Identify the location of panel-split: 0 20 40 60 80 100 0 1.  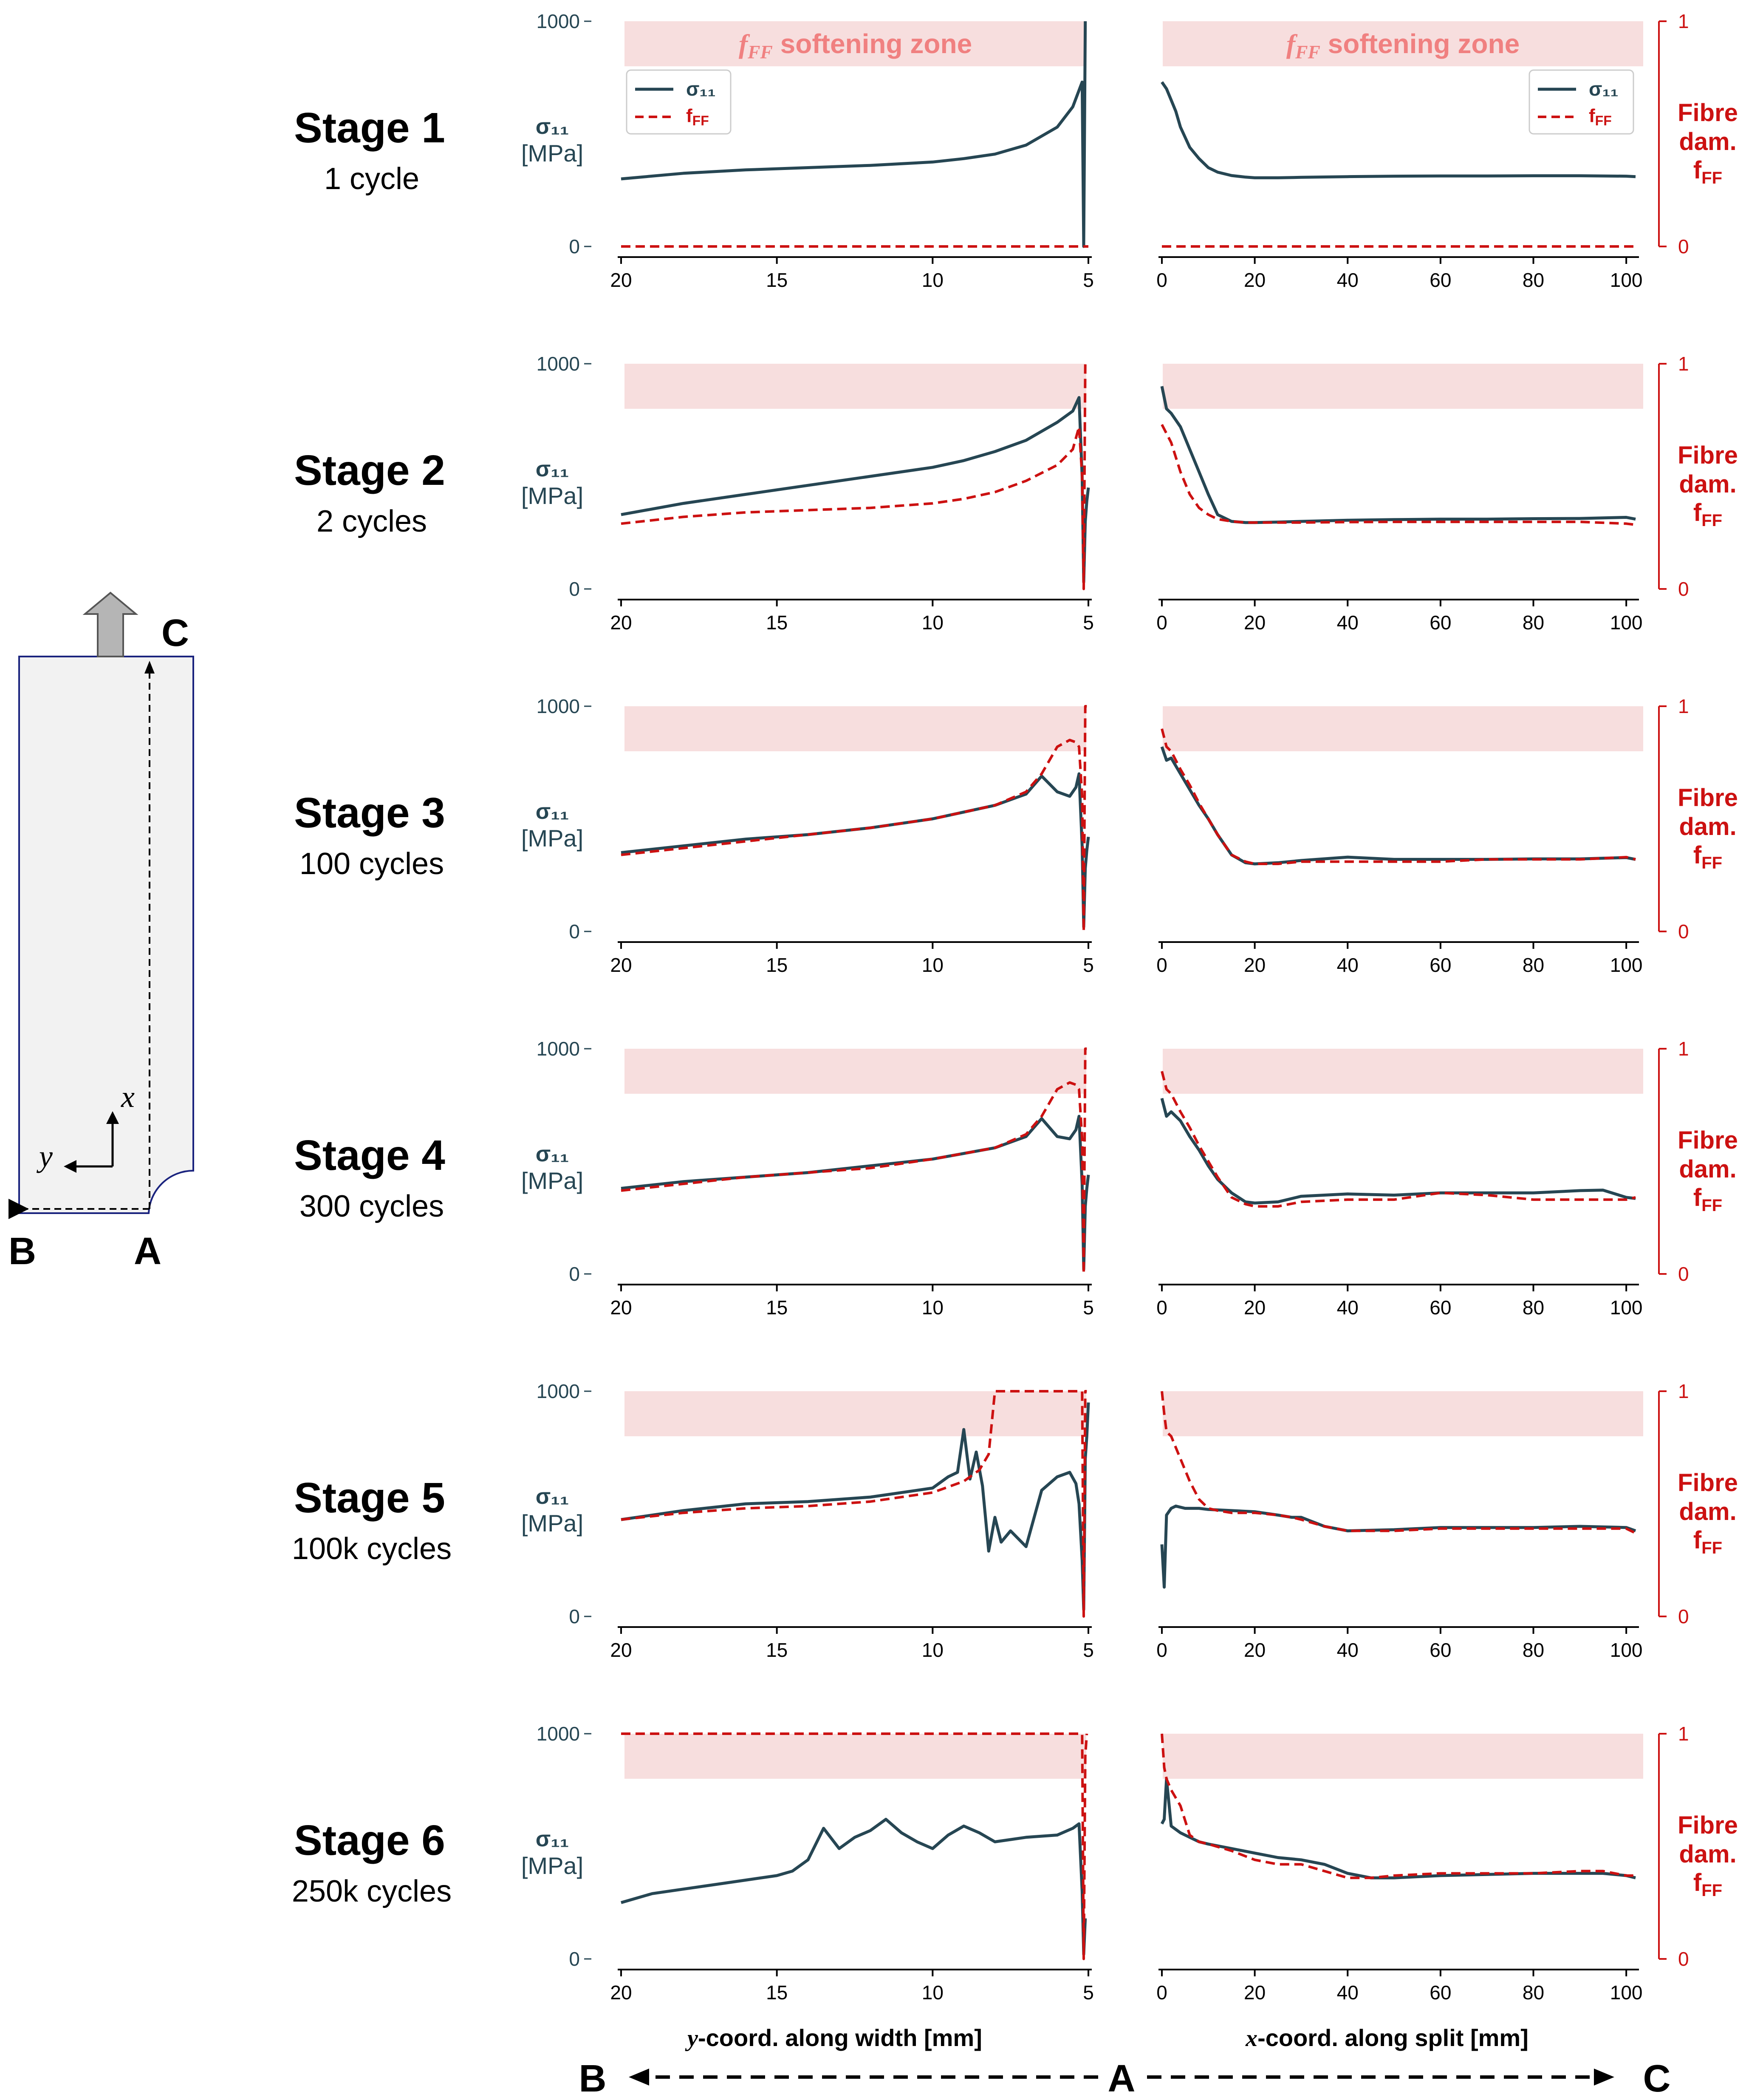
(1422, 494).